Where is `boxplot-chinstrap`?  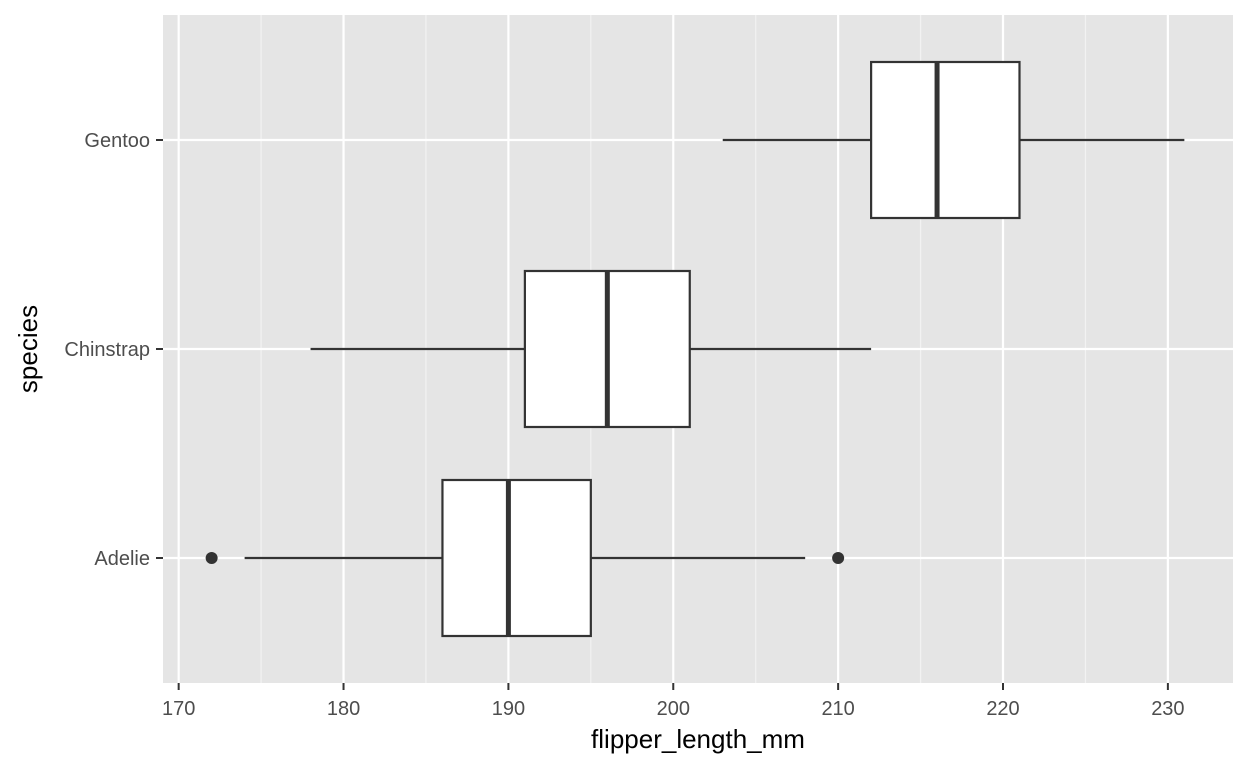 boxplot-chinstrap is located at coordinates (591, 349).